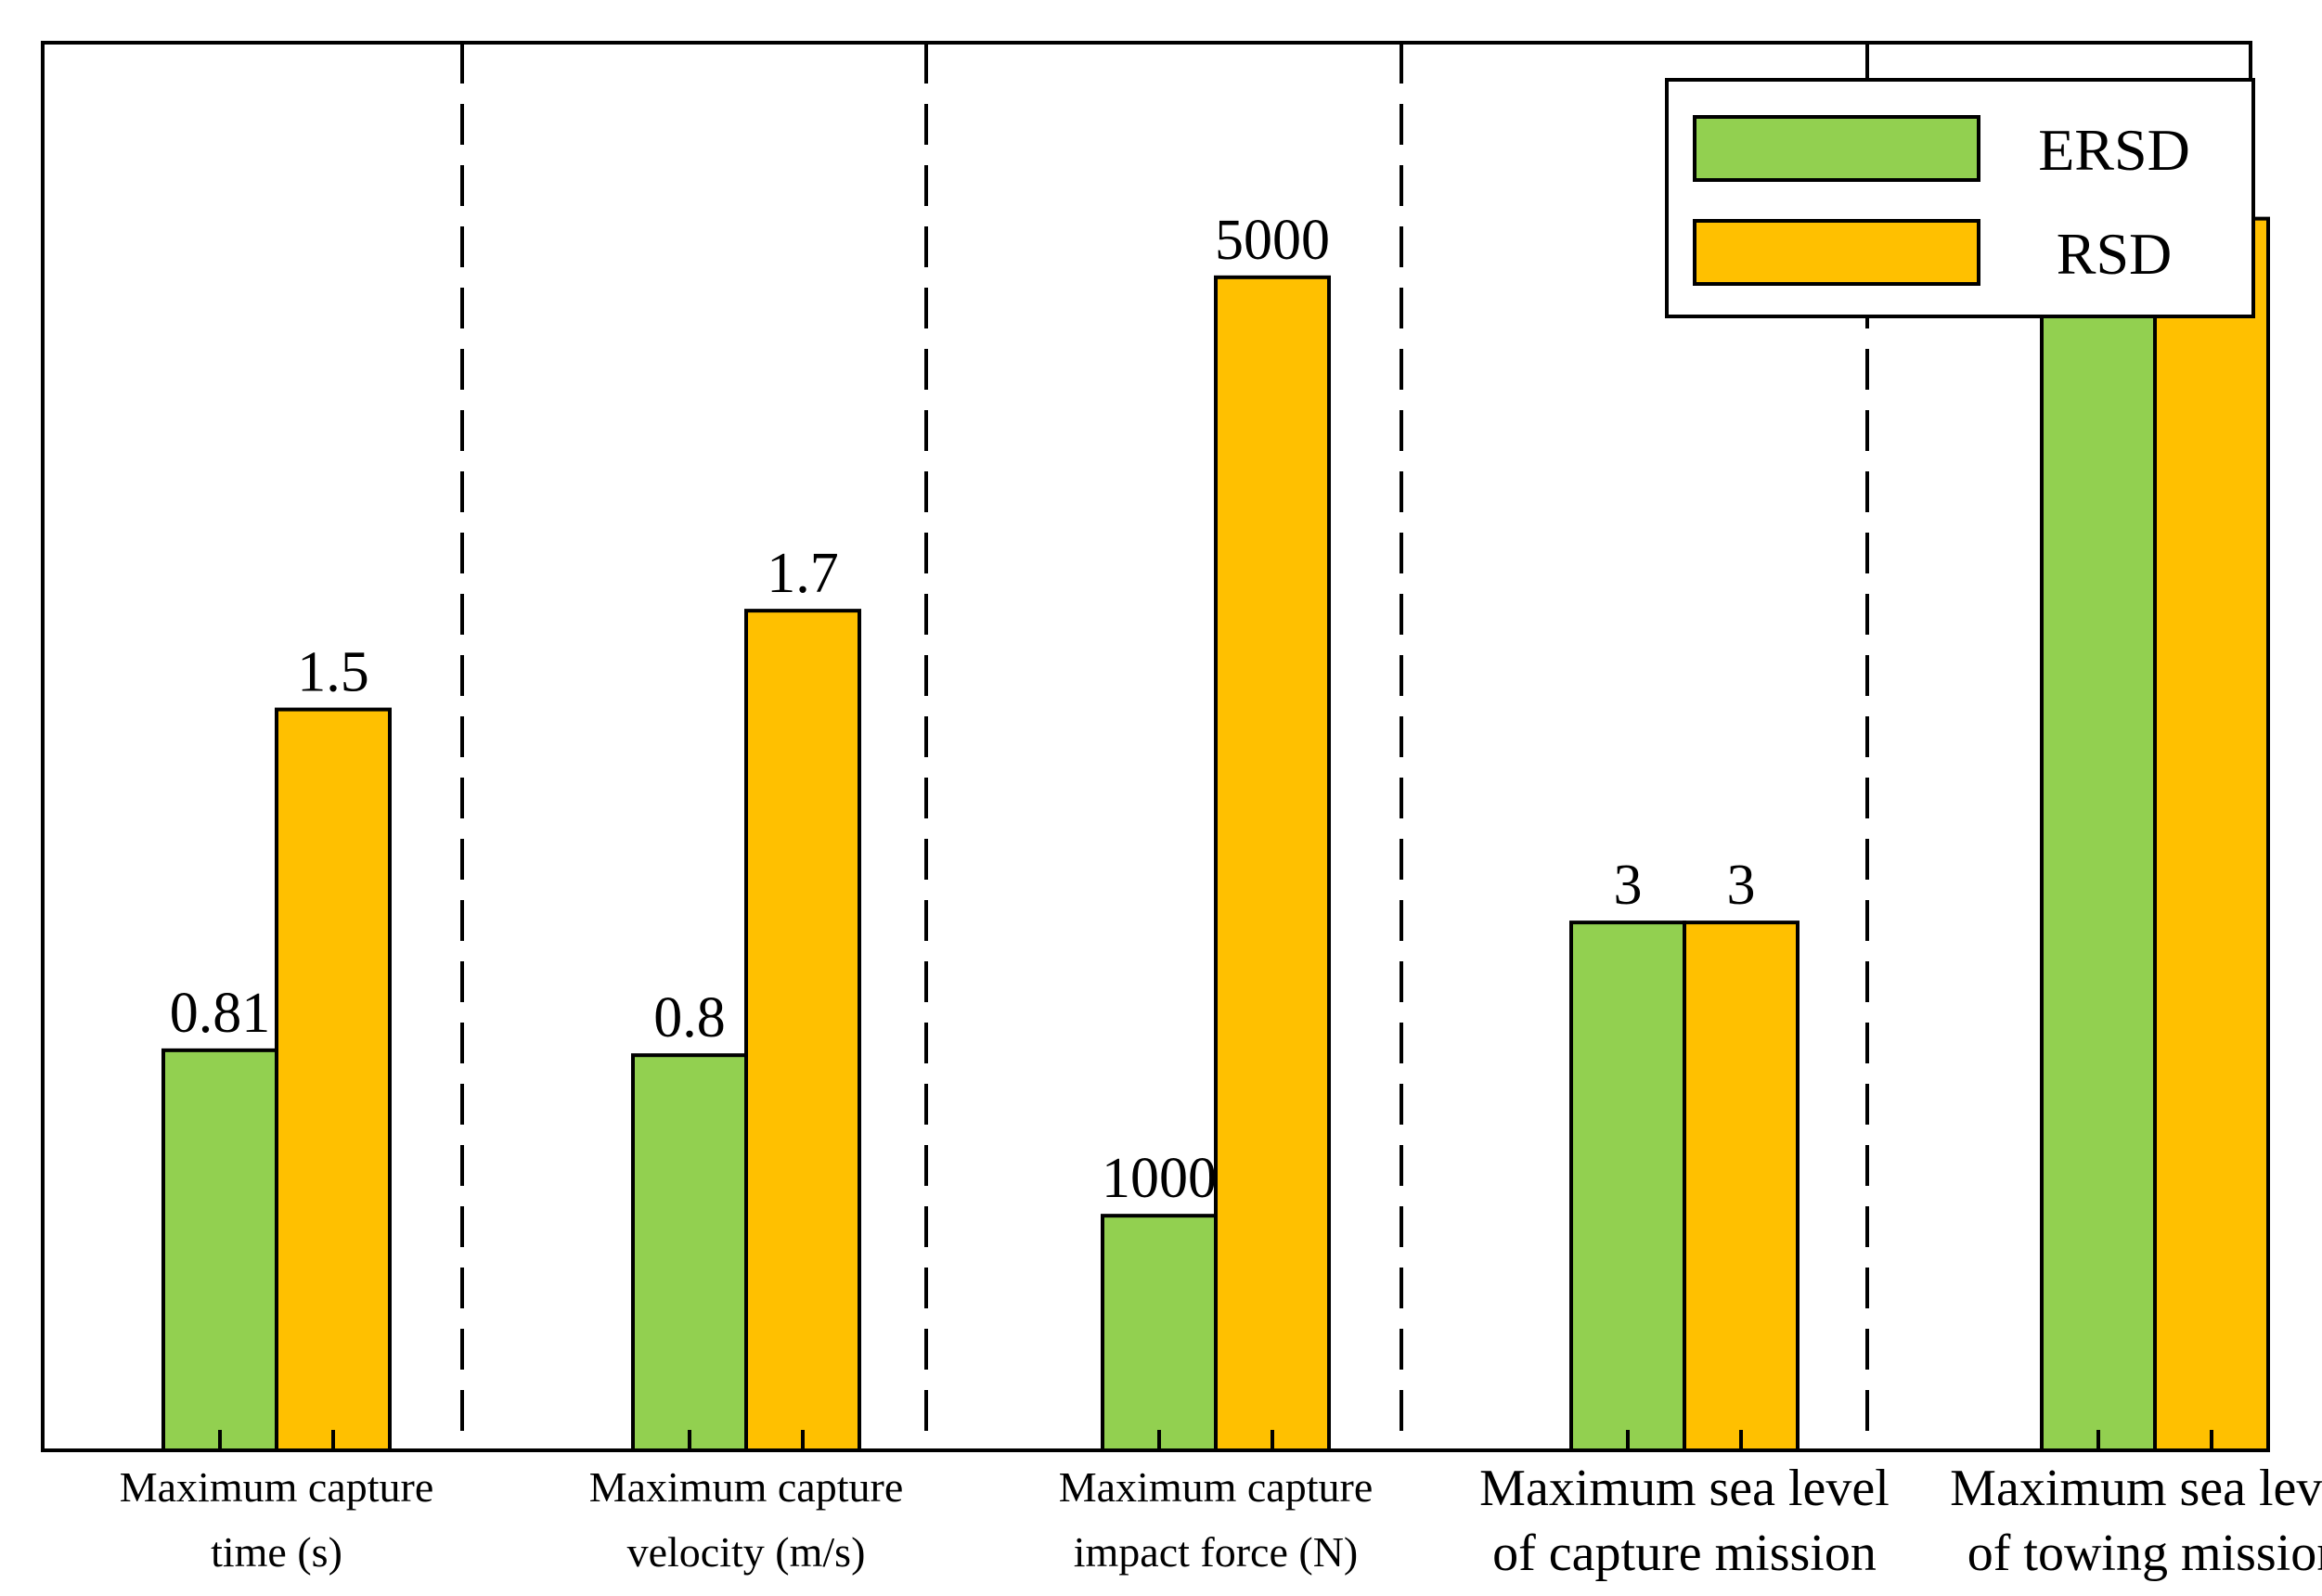 The width and height of the screenshot is (2322, 1596). Describe the element at coordinates (1836, 252) in the screenshot. I see `legend-swatch-rsd` at that location.